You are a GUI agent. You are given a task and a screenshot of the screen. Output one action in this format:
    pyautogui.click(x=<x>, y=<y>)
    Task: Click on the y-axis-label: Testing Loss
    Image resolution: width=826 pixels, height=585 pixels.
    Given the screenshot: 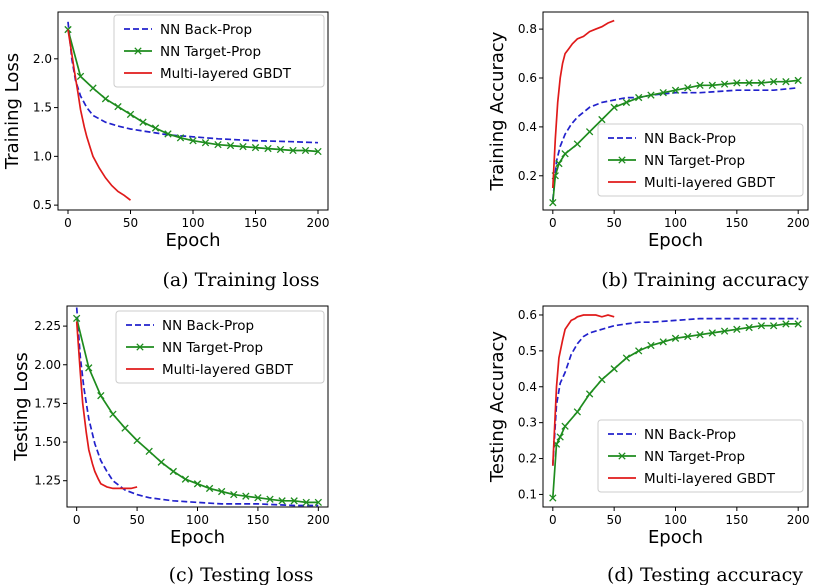 What is the action you would take?
    pyautogui.click(x=21, y=406)
    